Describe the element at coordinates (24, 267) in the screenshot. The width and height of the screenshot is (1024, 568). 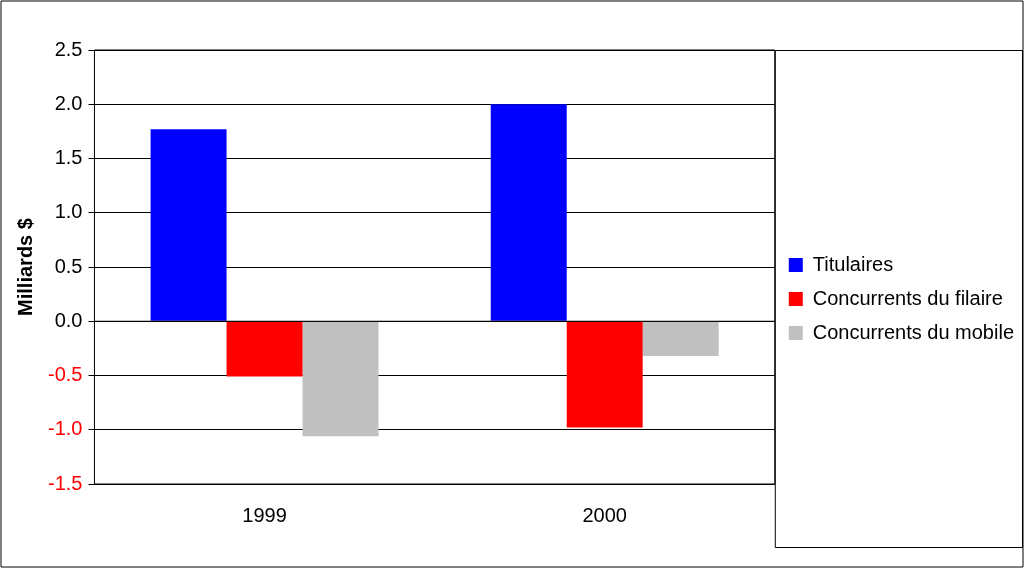
I see `y-axis-title: Milliards $` at that location.